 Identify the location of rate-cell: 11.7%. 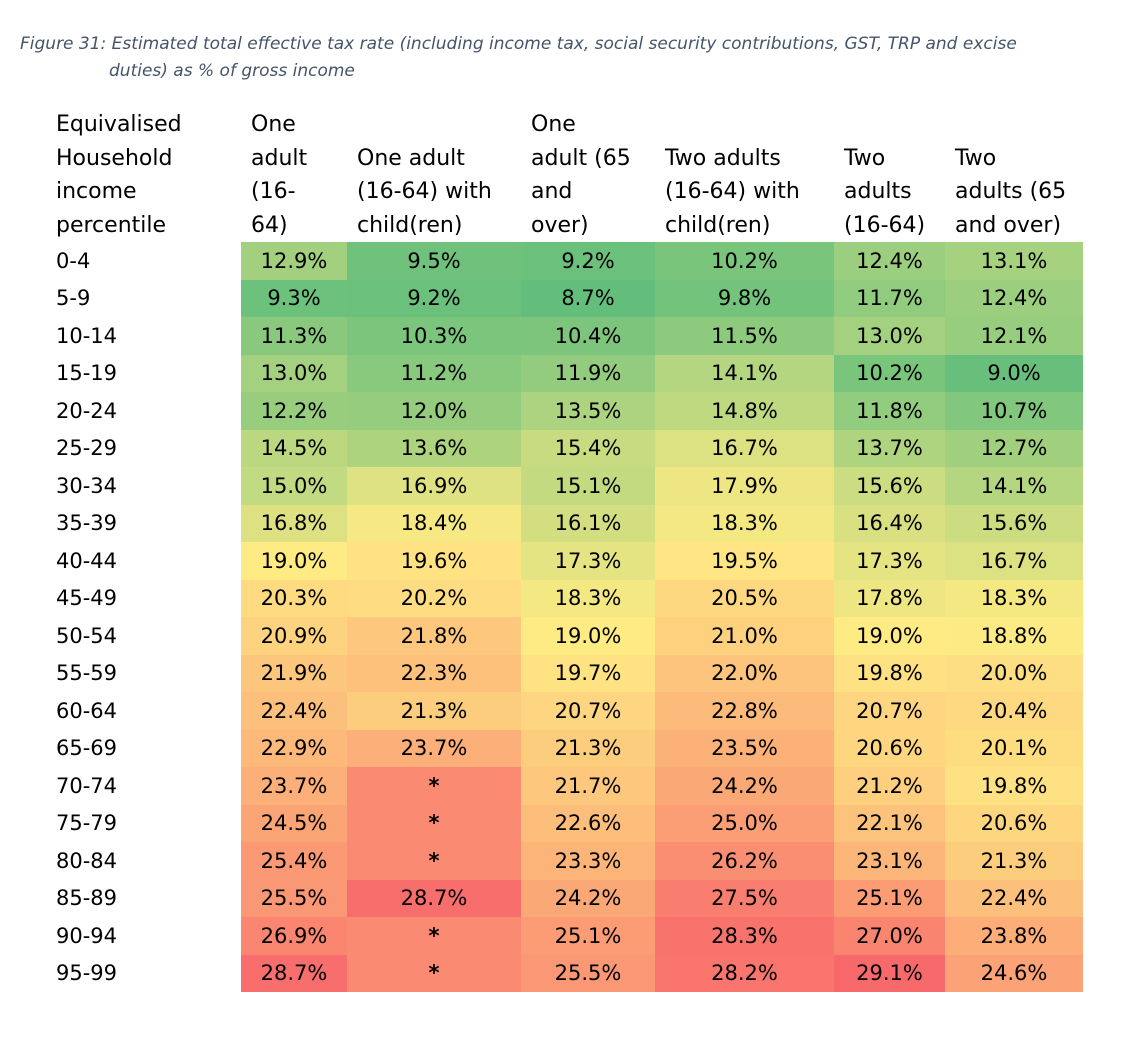
(889, 298).